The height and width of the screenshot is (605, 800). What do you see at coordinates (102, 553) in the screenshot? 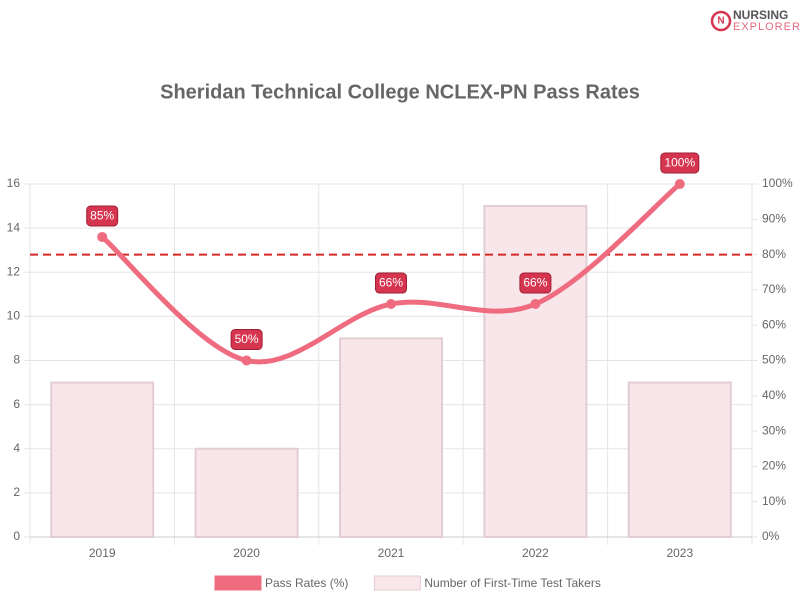
I see `x-tick-label: 2019` at bounding box center [102, 553].